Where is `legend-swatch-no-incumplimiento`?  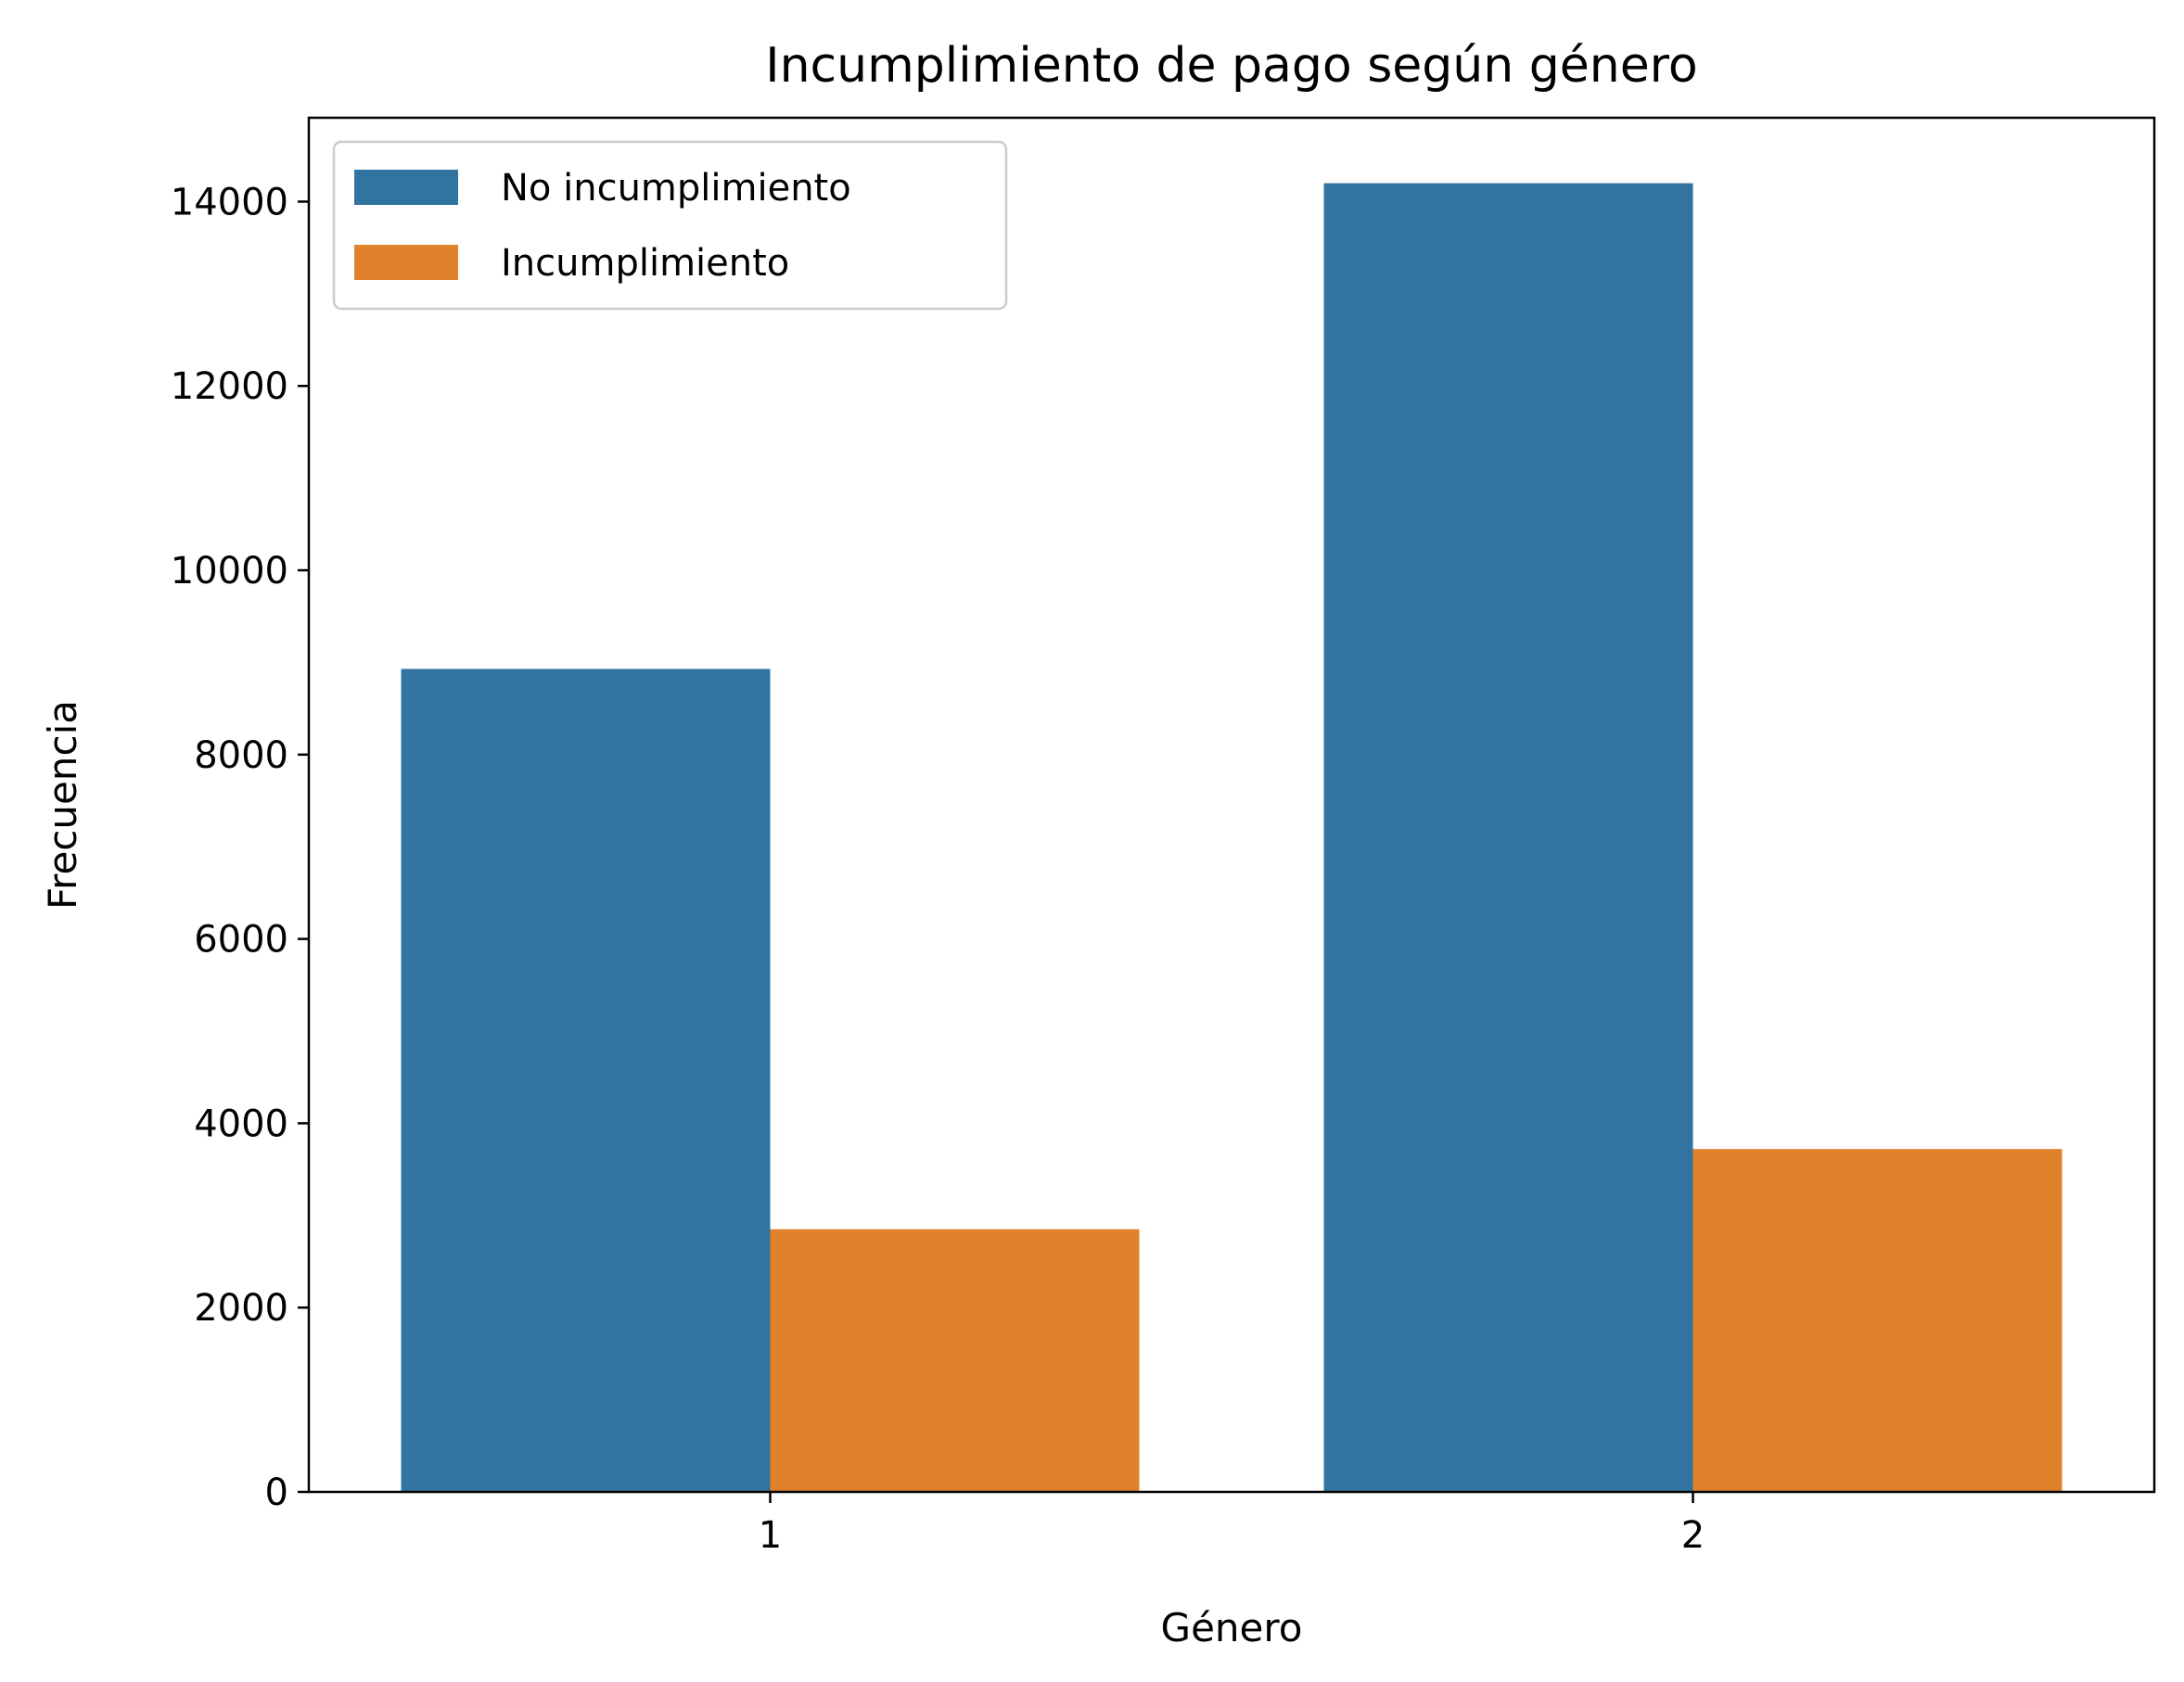
legend-swatch-no-incumplimiento is located at coordinates (406, 187).